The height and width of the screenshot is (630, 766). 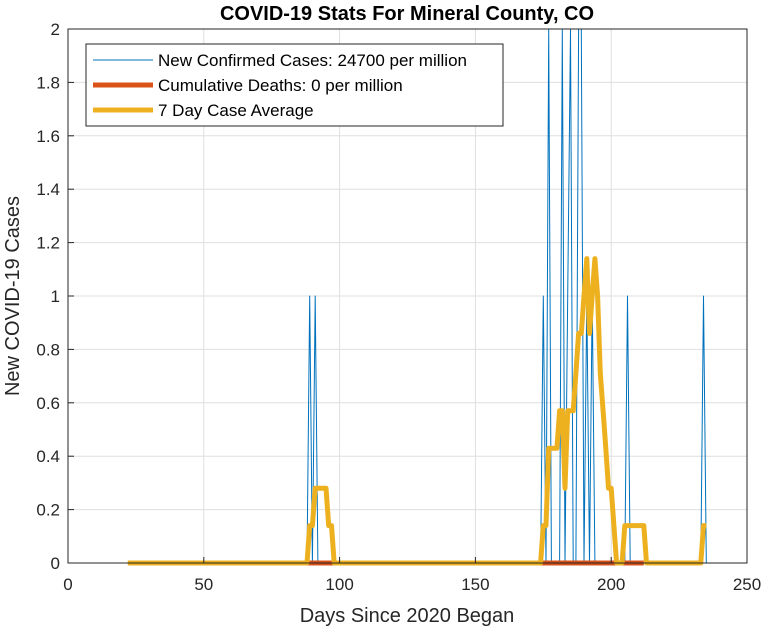 What do you see at coordinates (48, 136) in the screenshot?
I see `y-tick-label: 1.6` at bounding box center [48, 136].